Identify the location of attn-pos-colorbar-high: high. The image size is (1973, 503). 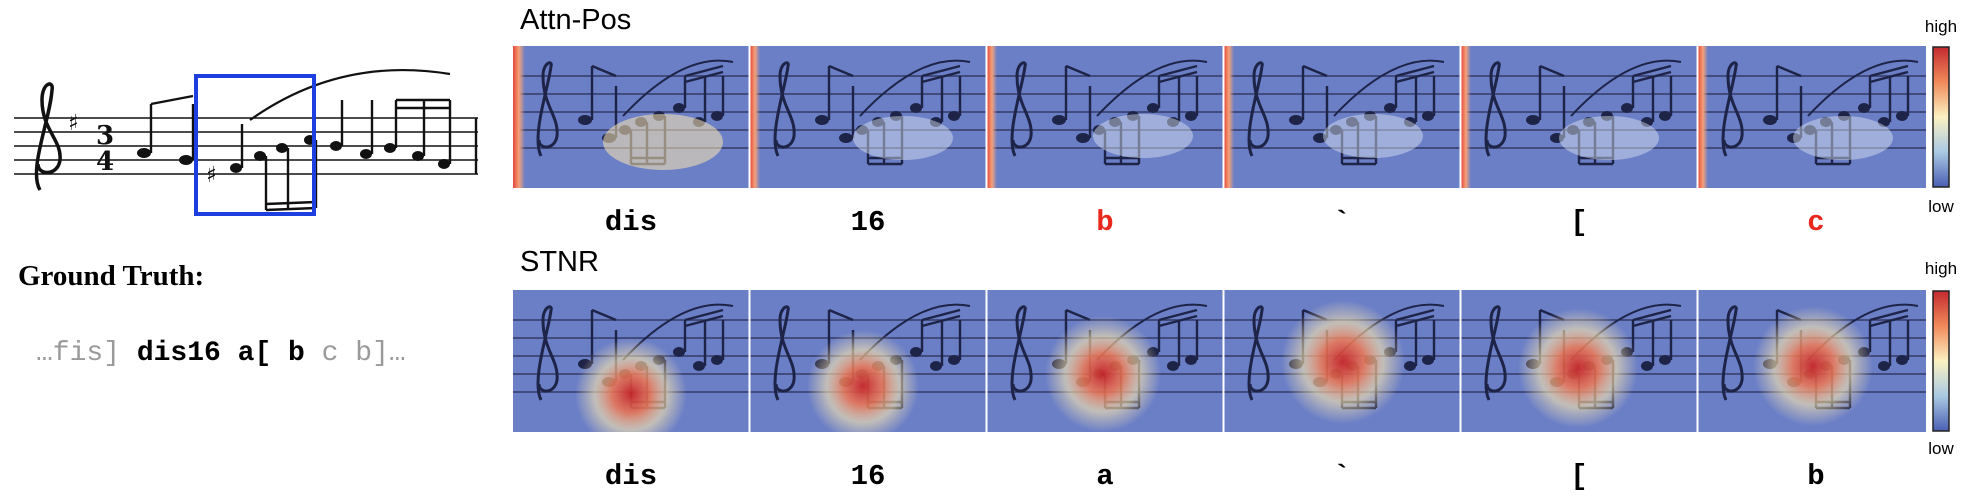
(1941, 26).